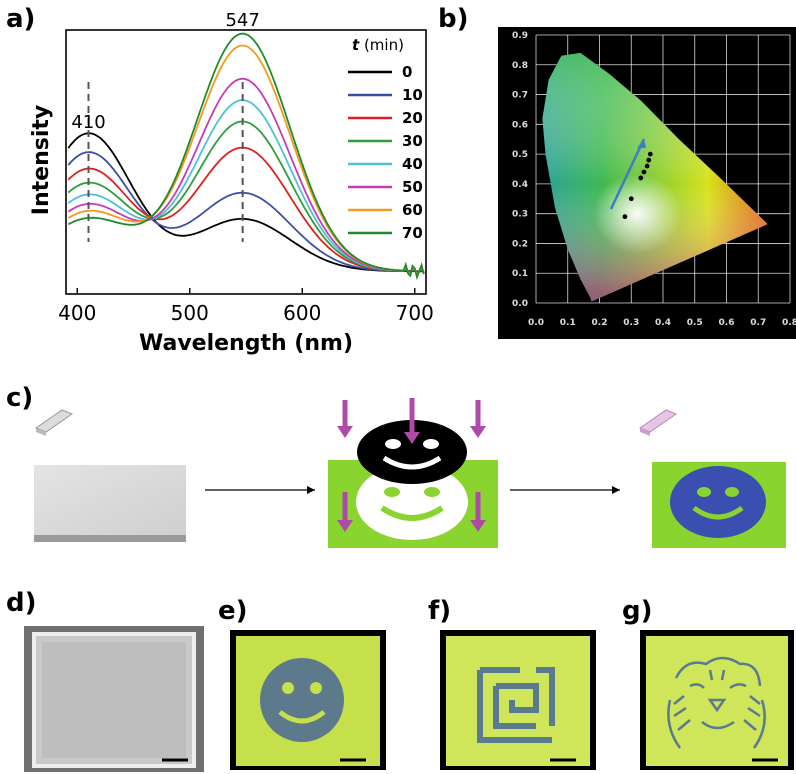 This screenshot has height=774, width=796. What do you see at coordinates (415, 313) in the screenshot?
I see `x-tick-label: 700` at bounding box center [415, 313].